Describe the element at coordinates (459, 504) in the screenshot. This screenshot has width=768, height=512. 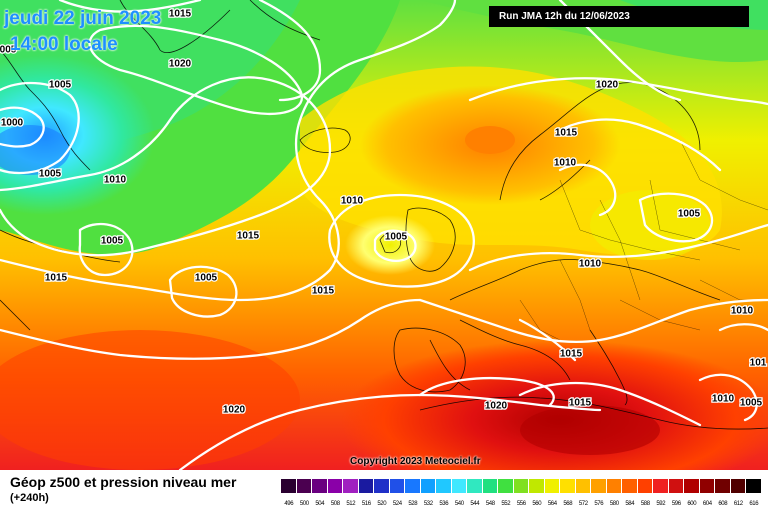
I see `color-scale-label: 540` at that location.